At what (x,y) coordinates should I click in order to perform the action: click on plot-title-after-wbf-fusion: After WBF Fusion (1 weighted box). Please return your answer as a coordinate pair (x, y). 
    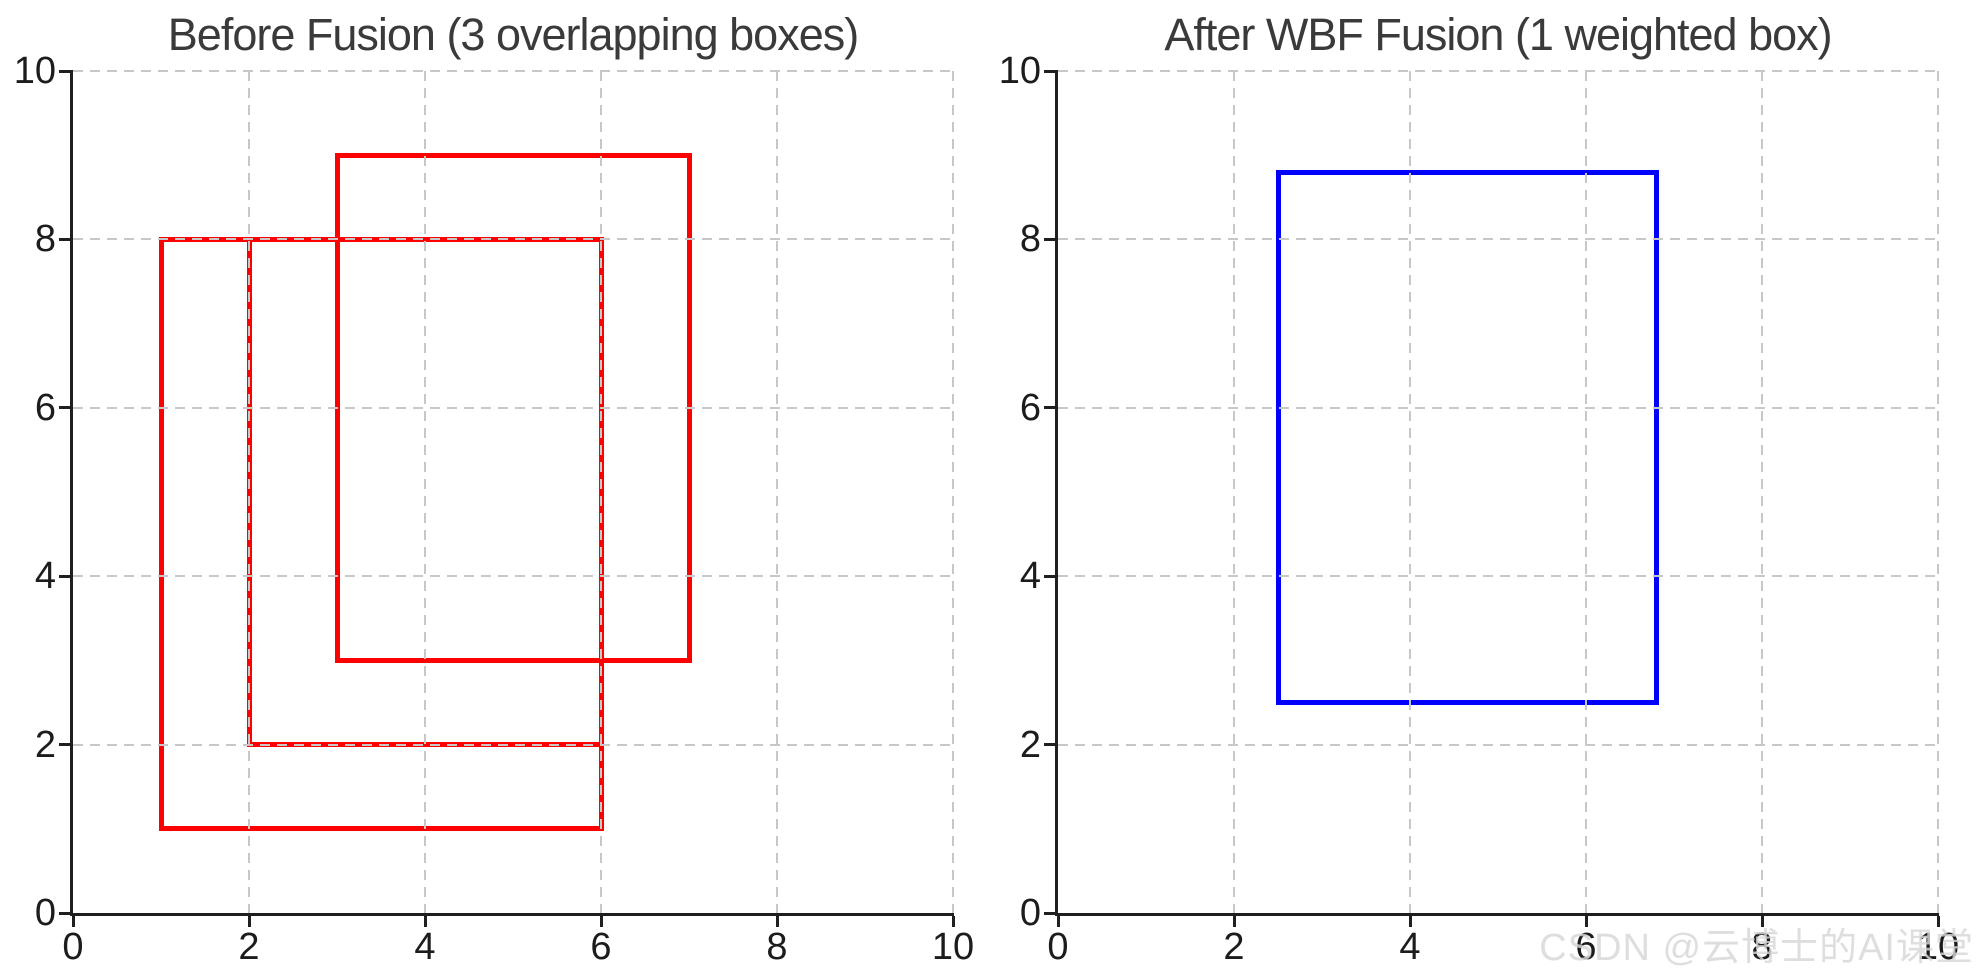
    Looking at the image, I should click on (1498, 34).